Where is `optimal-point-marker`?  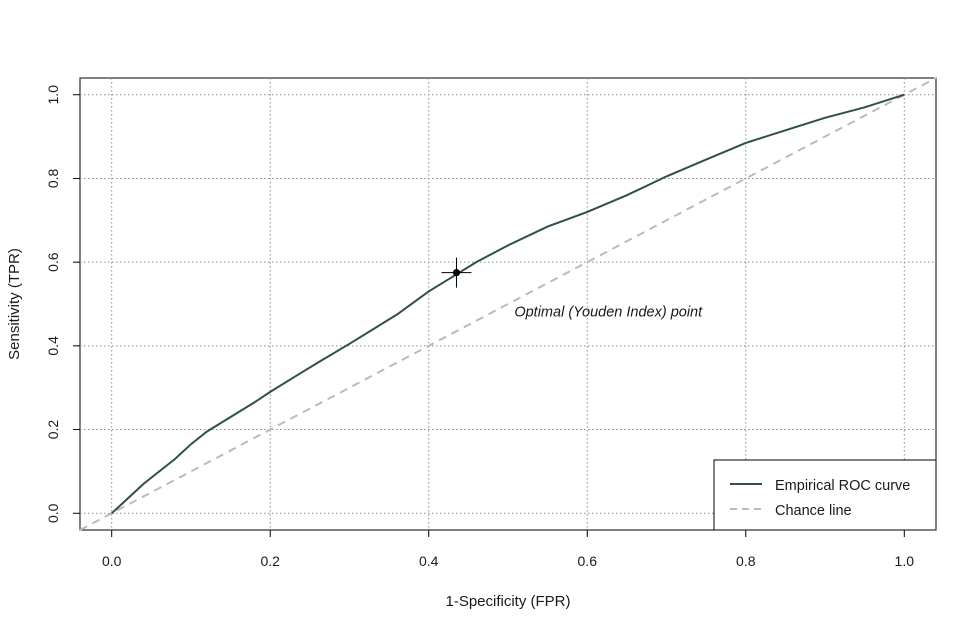
optimal-point-marker is located at coordinates (456, 272).